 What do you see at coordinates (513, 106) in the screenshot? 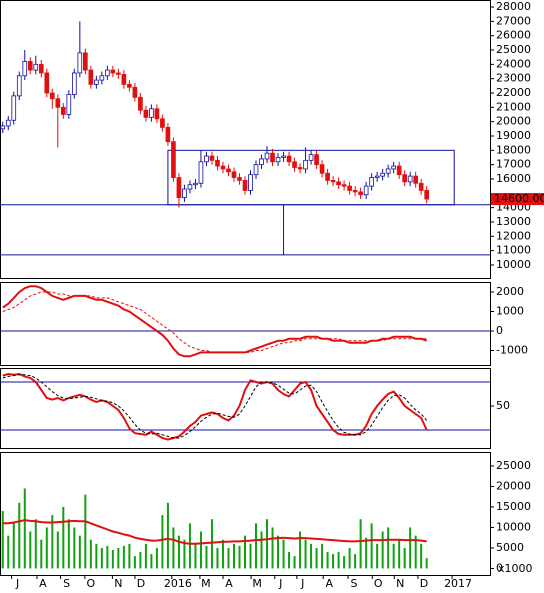
I see `y-tick-label: 21000` at bounding box center [513, 106].